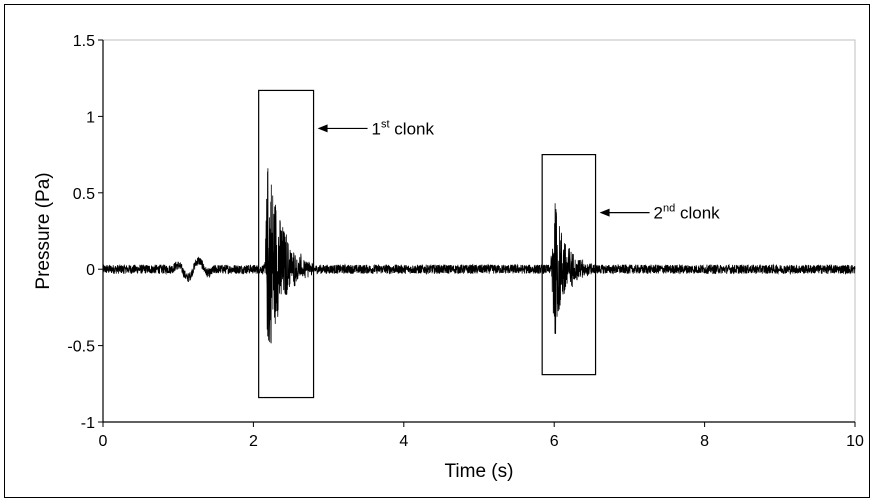  What do you see at coordinates (103, 441) in the screenshot?
I see `x-tick-label: 0` at bounding box center [103, 441].